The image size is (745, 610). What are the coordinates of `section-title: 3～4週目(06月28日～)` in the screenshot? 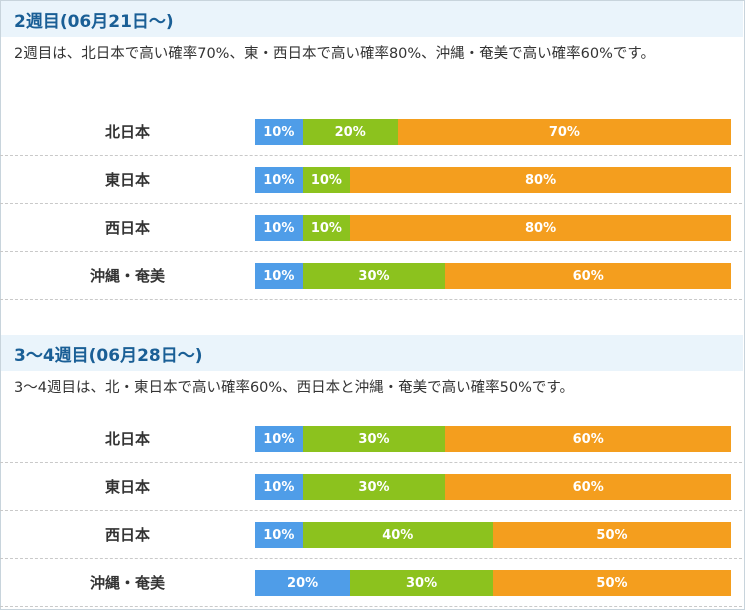 It's located at (372, 353).